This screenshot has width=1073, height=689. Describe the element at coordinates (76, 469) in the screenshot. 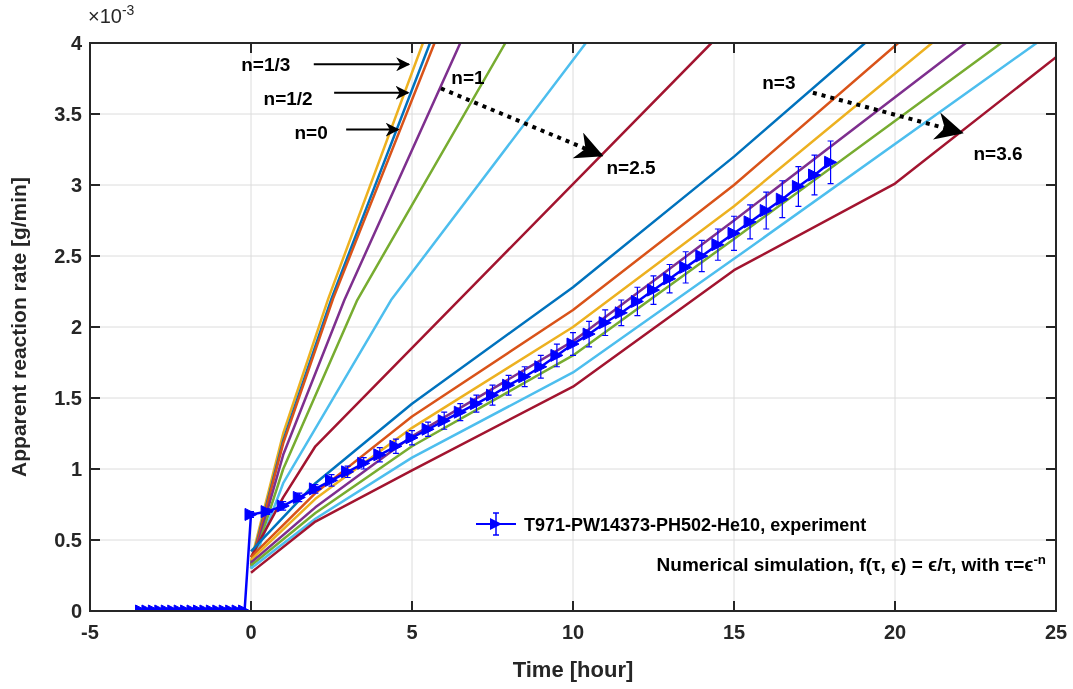

I see `y-tick-label: 1` at that location.